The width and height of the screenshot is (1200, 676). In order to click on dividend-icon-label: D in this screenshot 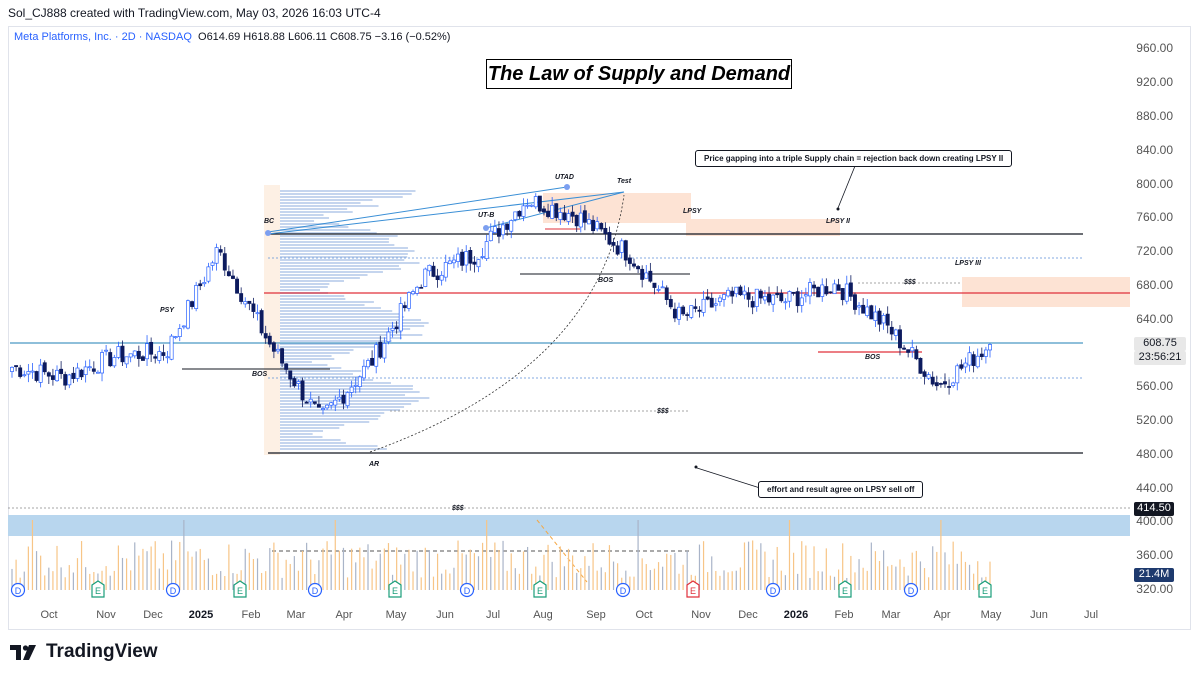, I will do `click(623, 591)`.